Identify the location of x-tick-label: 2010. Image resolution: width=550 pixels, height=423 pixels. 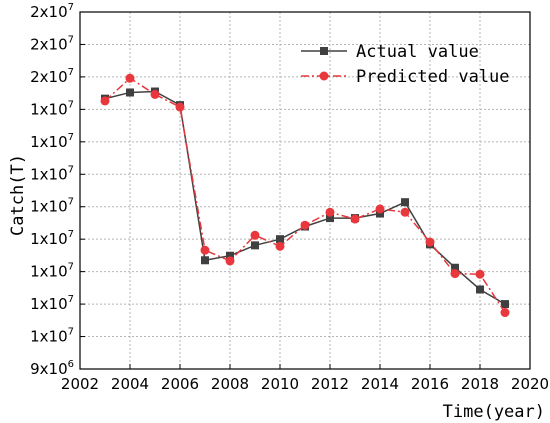
(280, 384).